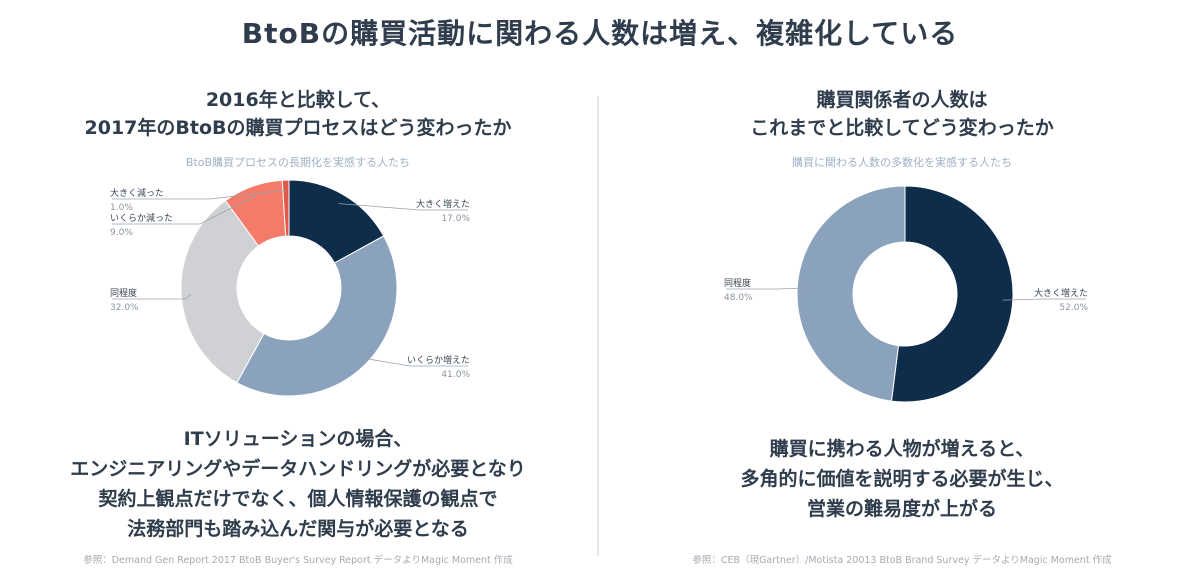 The width and height of the screenshot is (1200, 577). I want to click on chart-right-label-1: 同程度, so click(737, 283).